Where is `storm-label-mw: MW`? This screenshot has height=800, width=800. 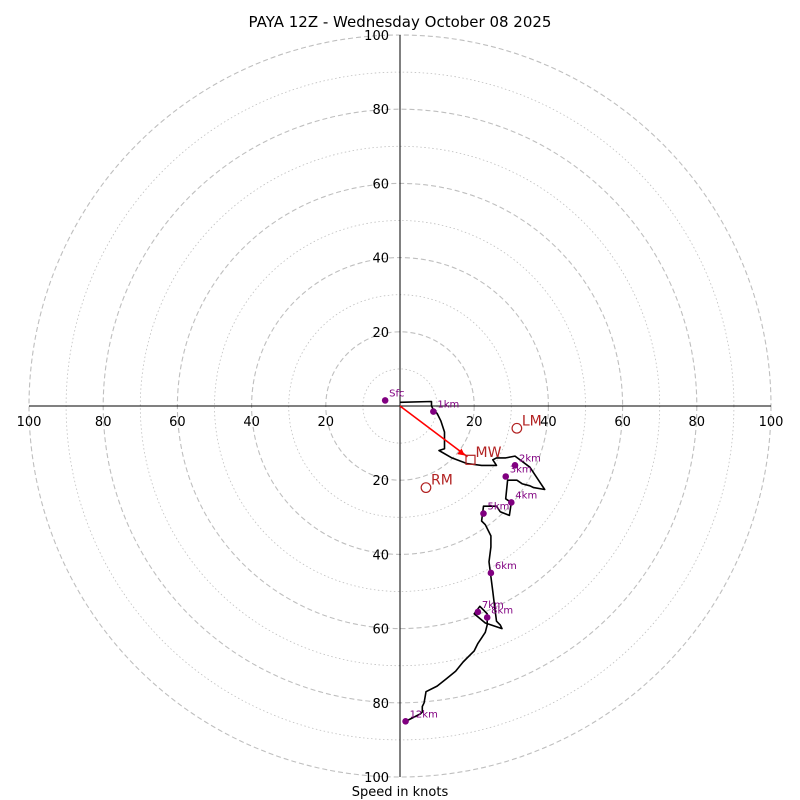 storm-label-mw: MW is located at coordinates (488, 453).